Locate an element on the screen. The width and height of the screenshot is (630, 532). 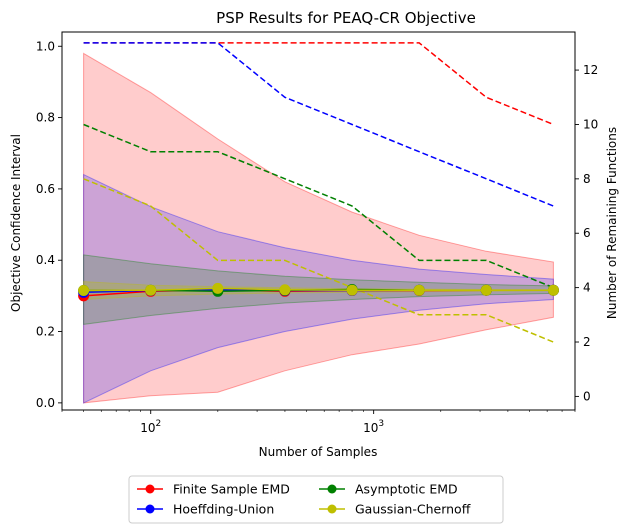
legend-label-0: Finite Sample EMD is located at coordinates (231, 489).